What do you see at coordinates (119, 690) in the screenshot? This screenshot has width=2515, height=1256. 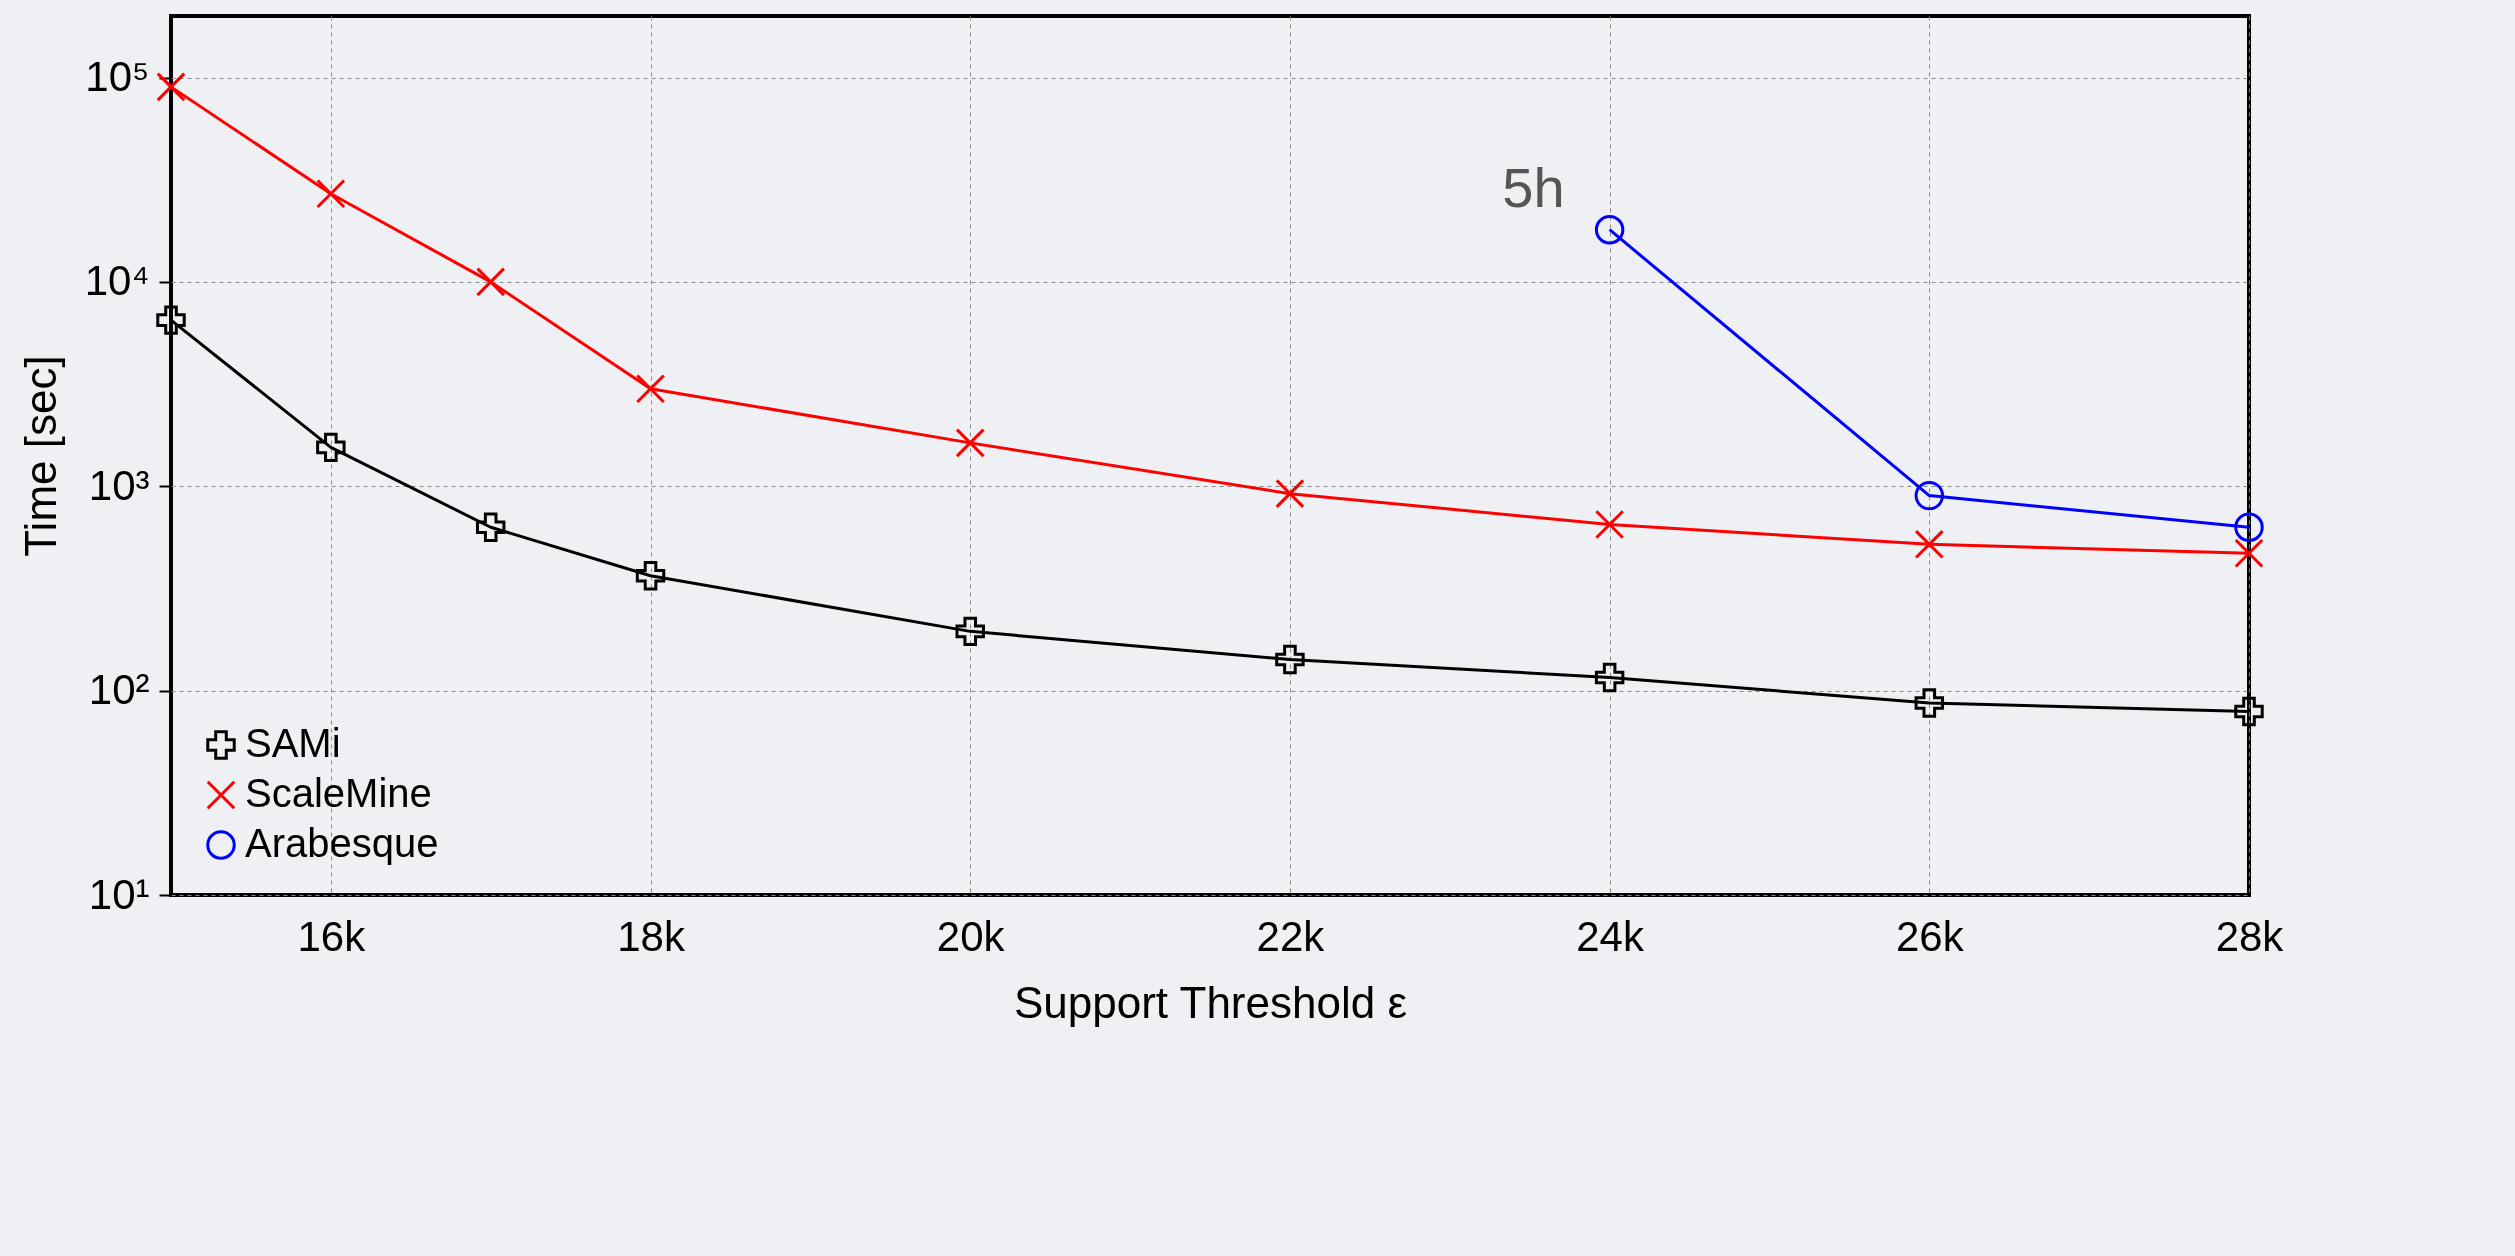 I see `y-tick-label: 10²` at bounding box center [119, 690].